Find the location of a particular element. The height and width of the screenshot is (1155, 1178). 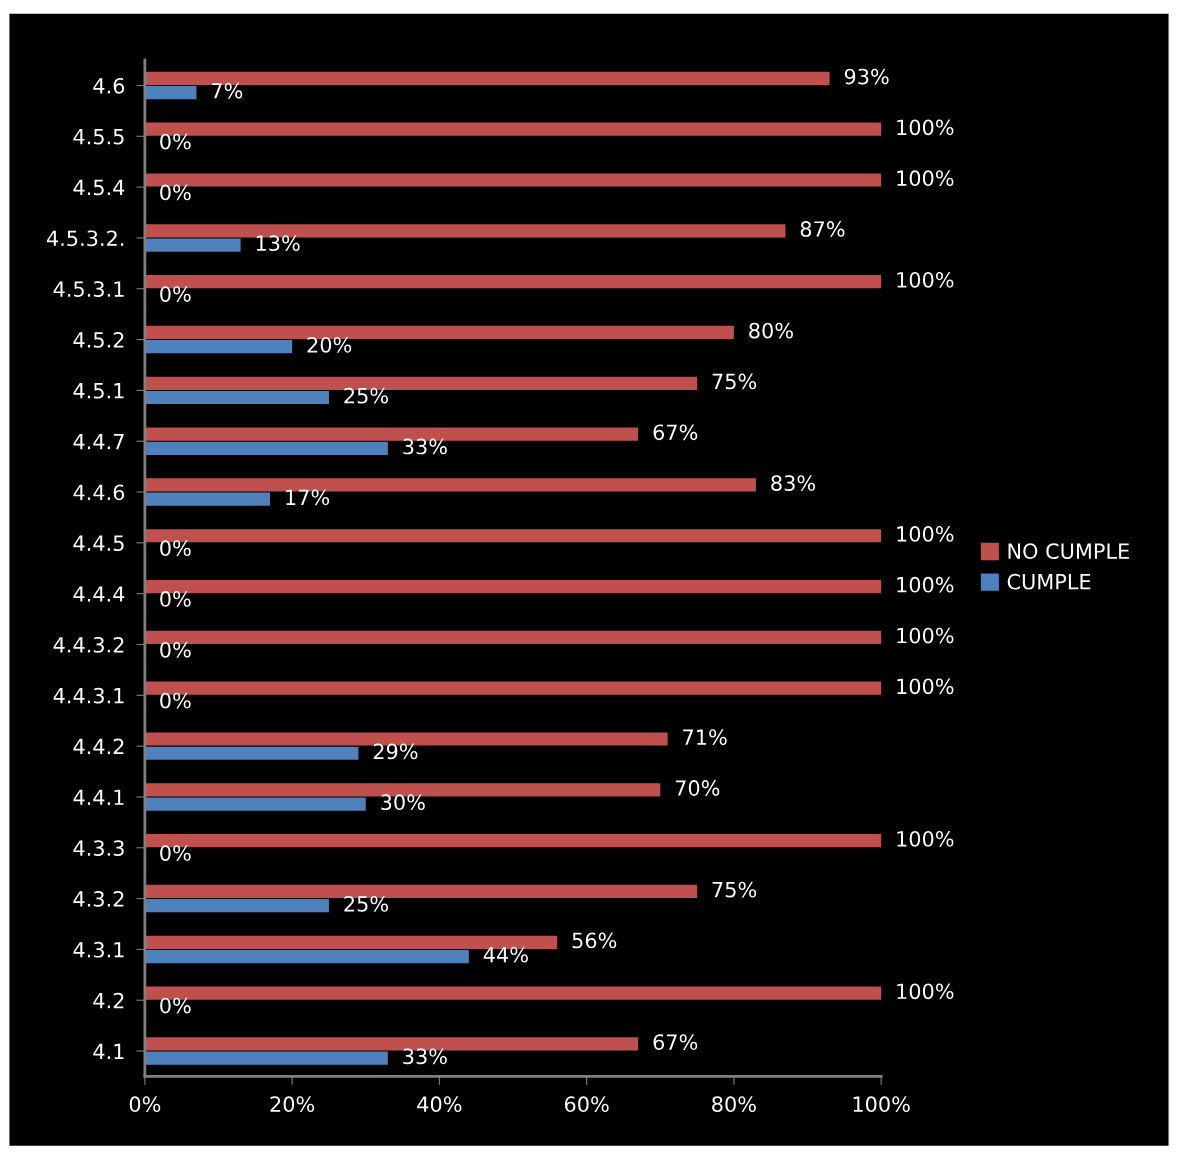

y-tick-label: 4.4.2 is located at coordinates (98, 746).